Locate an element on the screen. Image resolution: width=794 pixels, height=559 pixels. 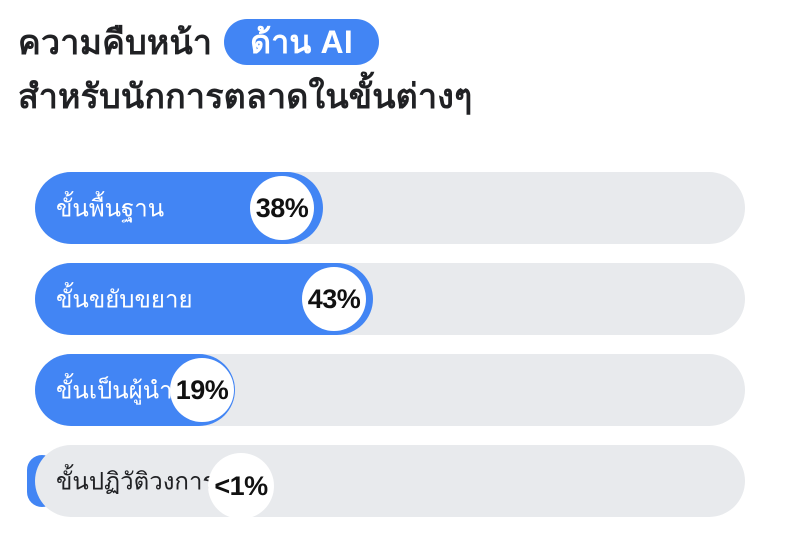
title-ai-pill: ด้าน AI is located at coordinates (301, 42).